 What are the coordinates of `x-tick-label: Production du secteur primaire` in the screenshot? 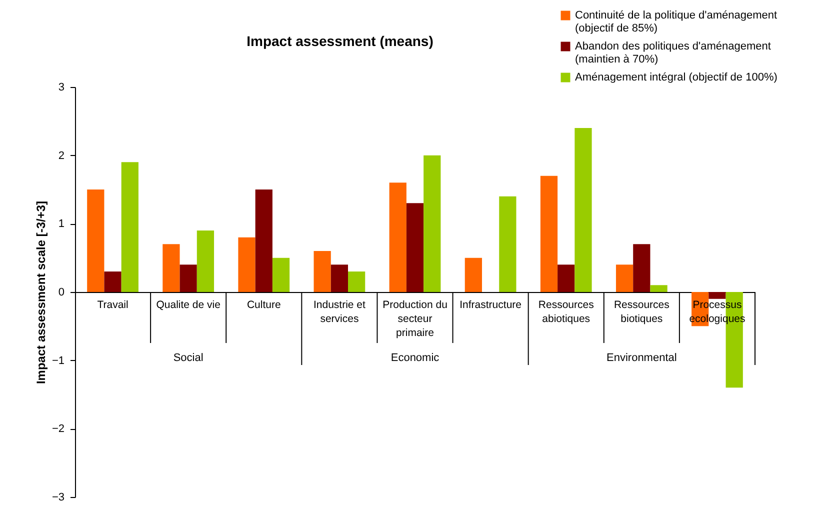 It's located at (415, 319).